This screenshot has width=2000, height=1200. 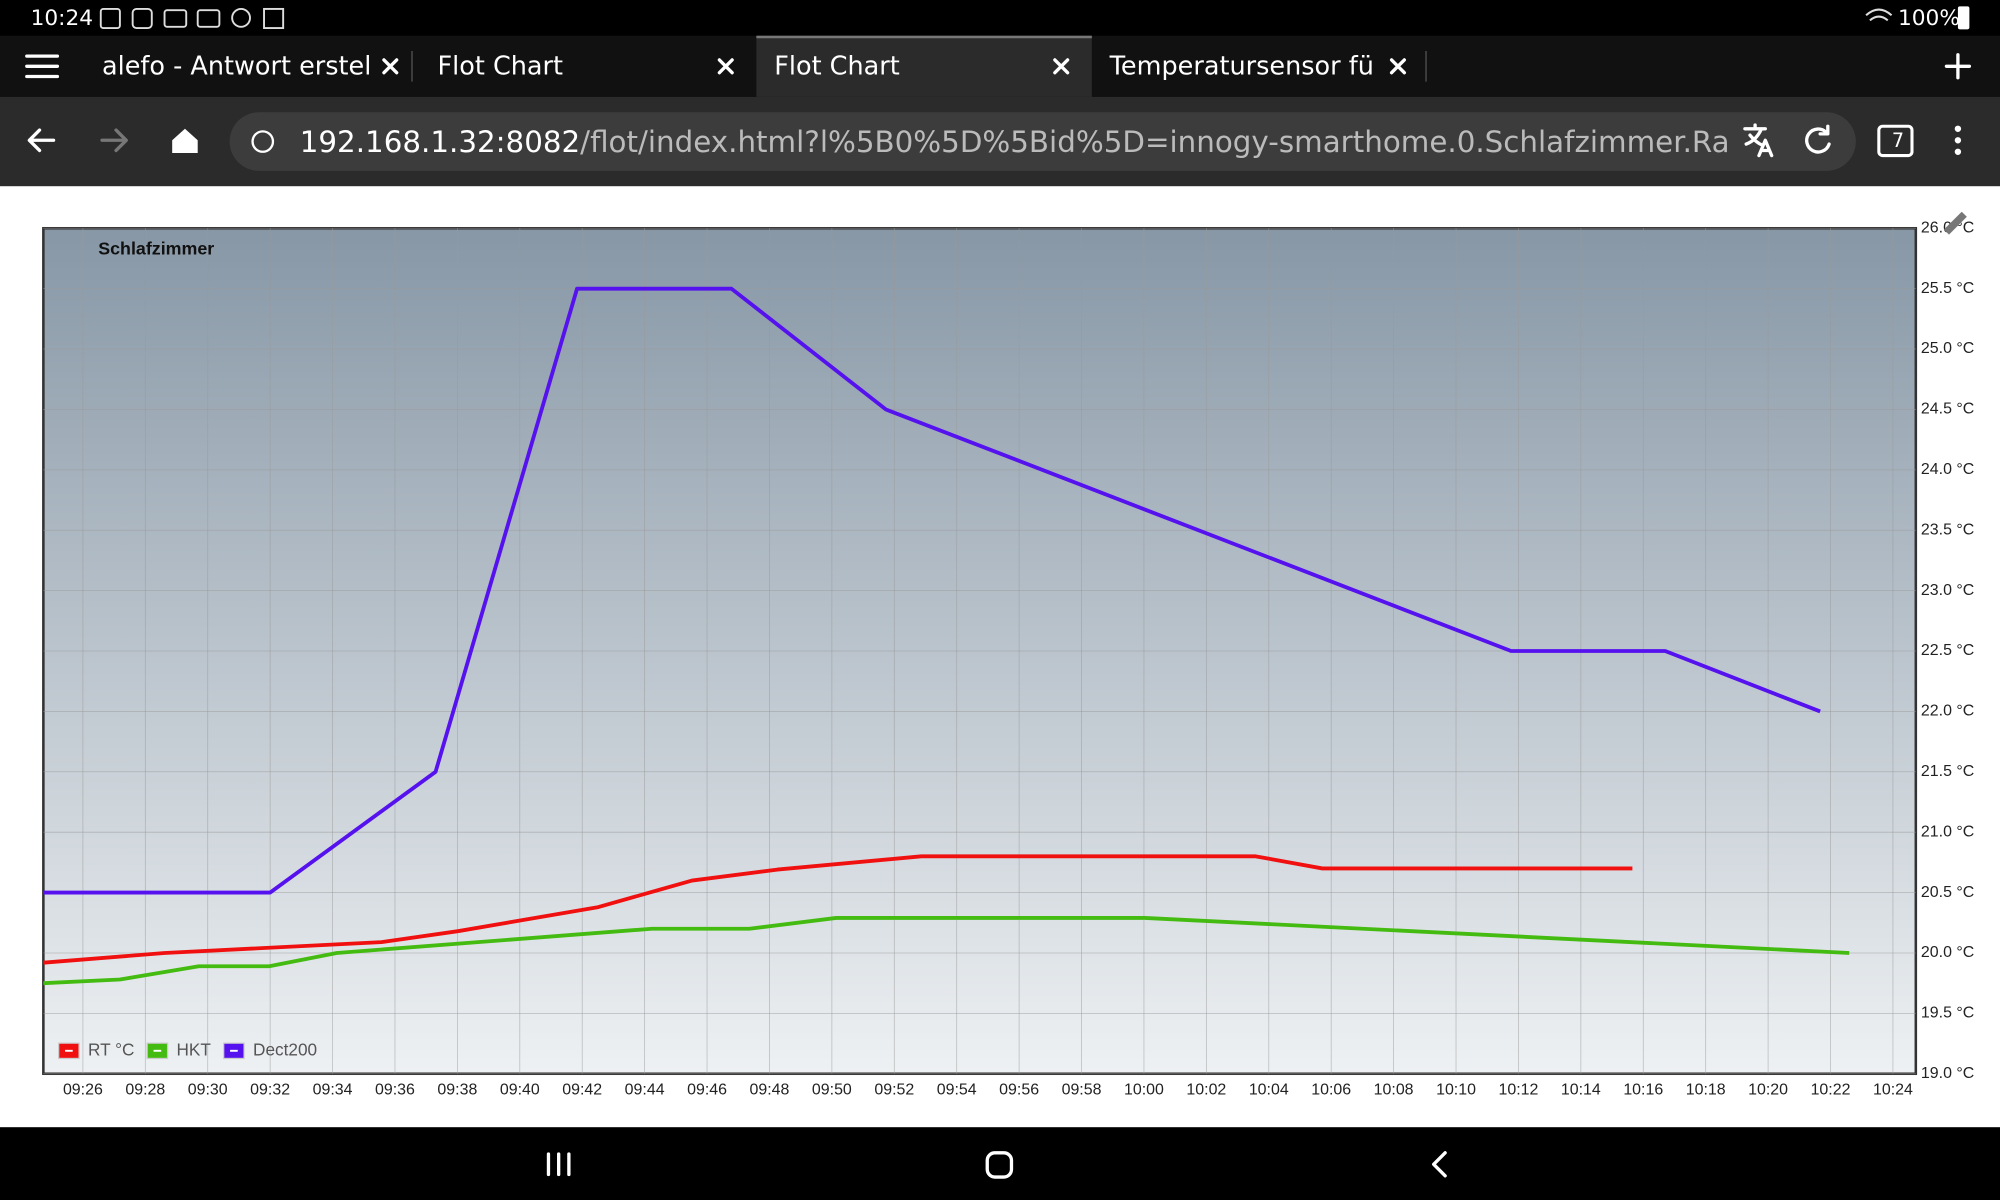 What do you see at coordinates (1706, 1090) in the screenshot?
I see `x-tick-label: 10:18` at bounding box center [1706, 1090].